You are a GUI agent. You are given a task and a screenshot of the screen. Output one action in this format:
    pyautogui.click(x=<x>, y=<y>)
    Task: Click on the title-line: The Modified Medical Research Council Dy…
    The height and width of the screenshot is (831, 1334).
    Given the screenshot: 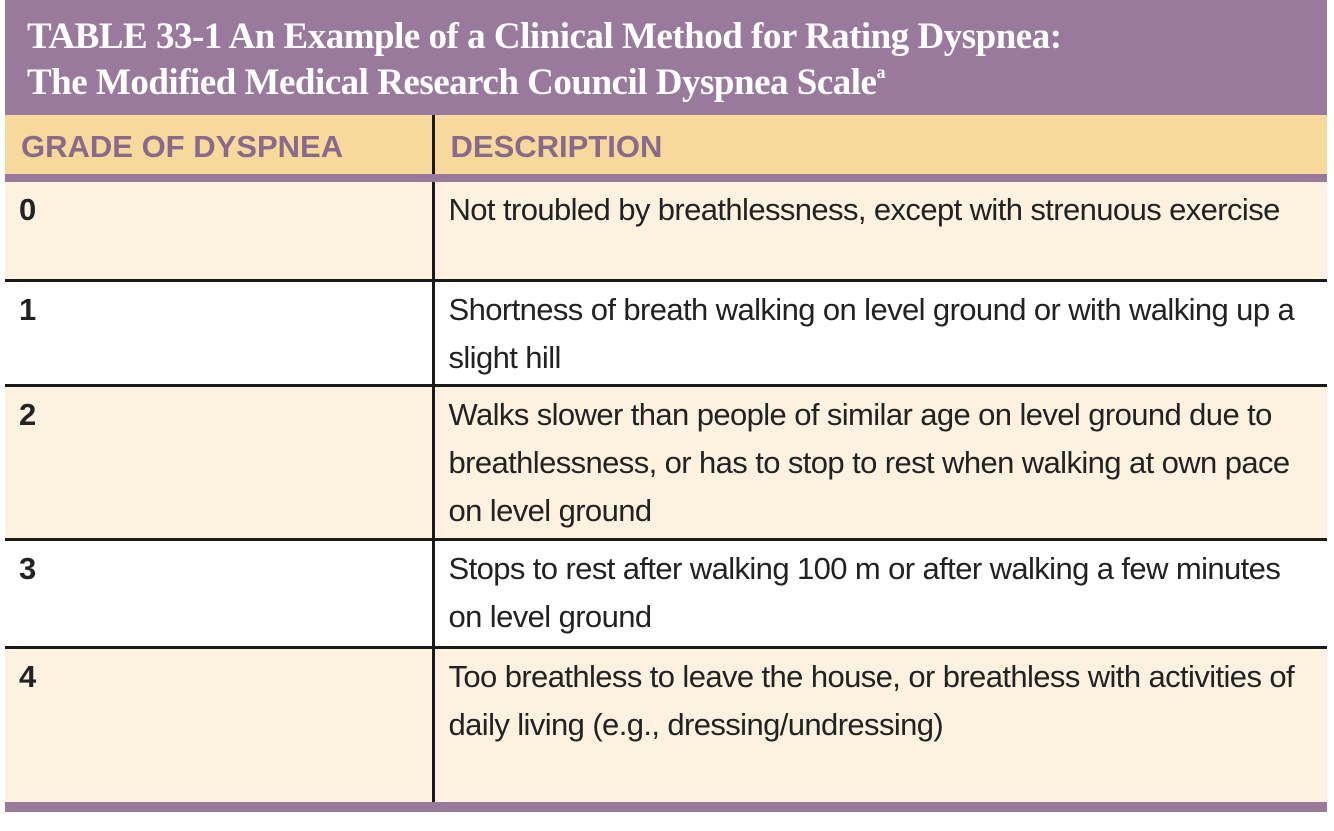 What is the action you would take?
    pyautogui.click(x=677, y=83)
    